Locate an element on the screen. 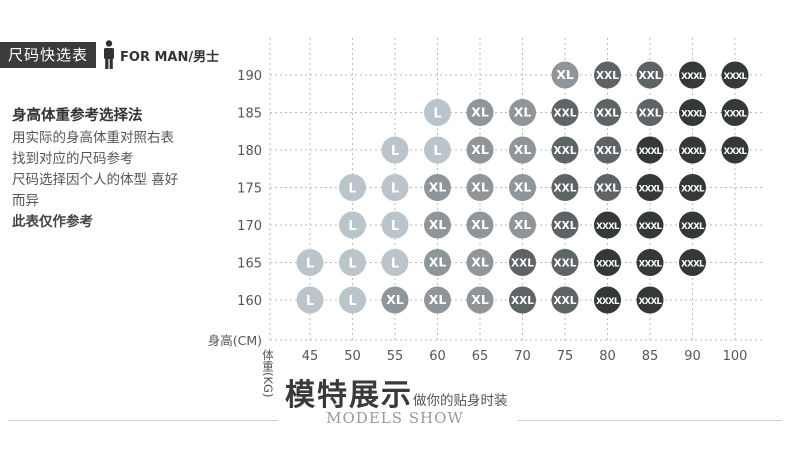 The width and height of the screenshot is (790, 461). y-axis-label: 身高(CM) is located at coordinates (235, 340).